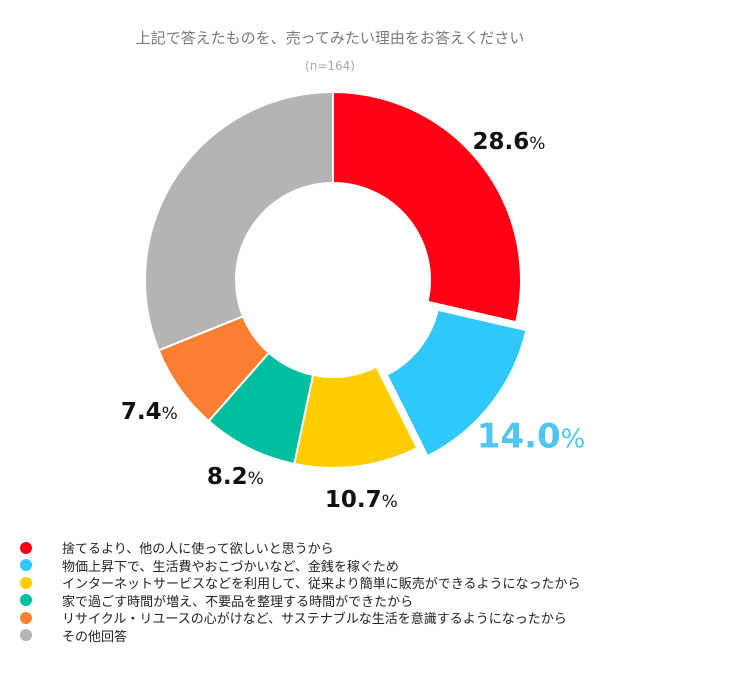  I want to click on legend-item: リサイクル・リユースの心がけなど、サステナブルな生活を意識するようになったから, so click(300, 618).